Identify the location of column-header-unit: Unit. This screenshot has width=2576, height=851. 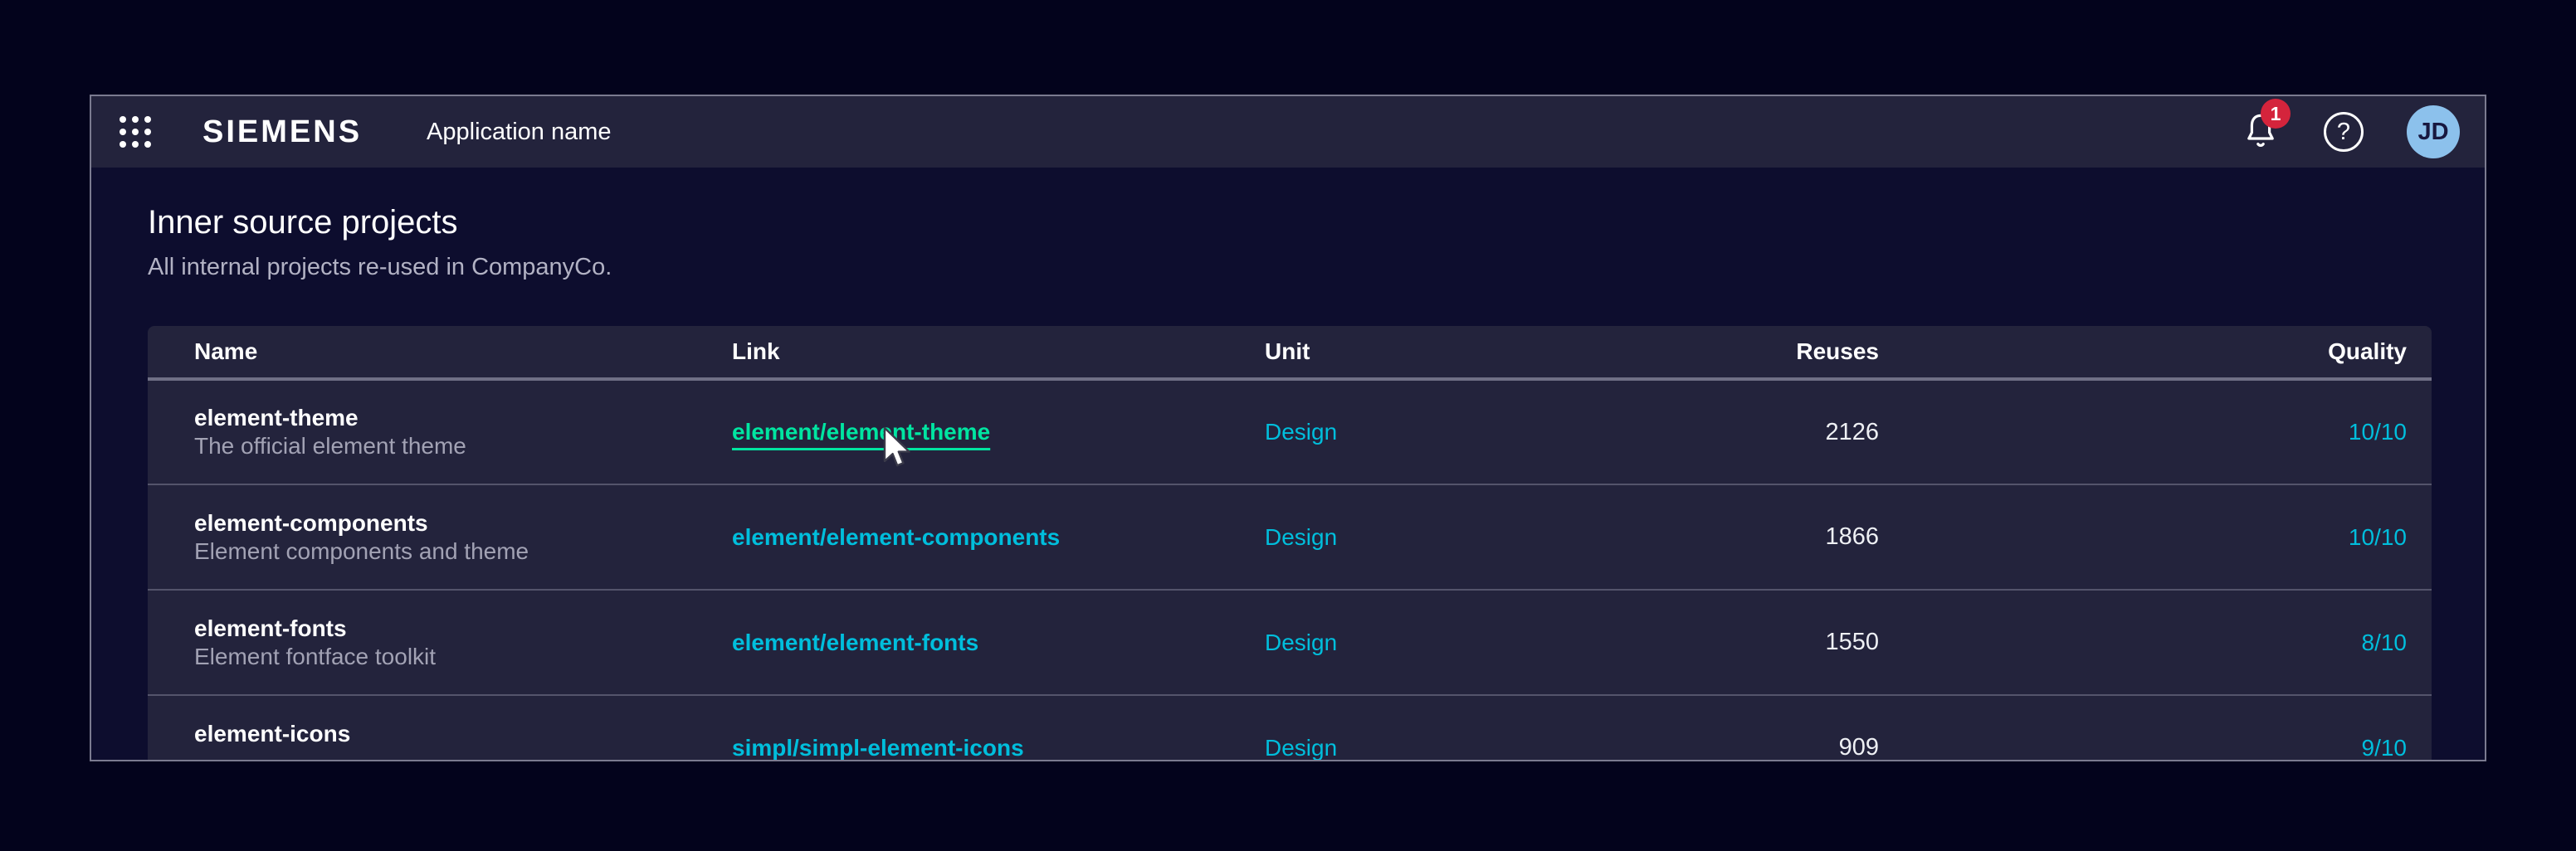
(1439, 353).